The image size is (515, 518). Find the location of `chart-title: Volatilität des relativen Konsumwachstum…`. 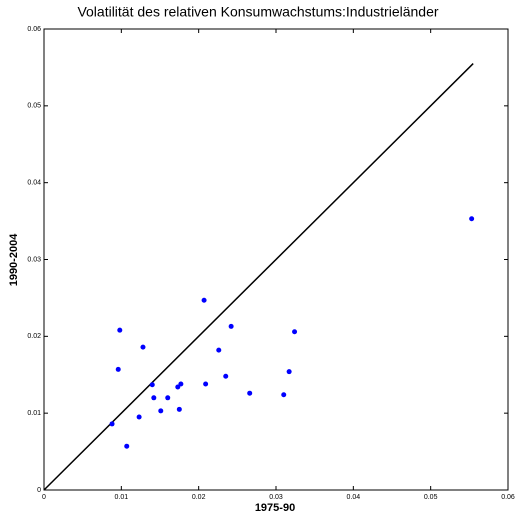

chart-title: Volatilität des relativen Konsumwachstum… is located at coordinates (257, 12).